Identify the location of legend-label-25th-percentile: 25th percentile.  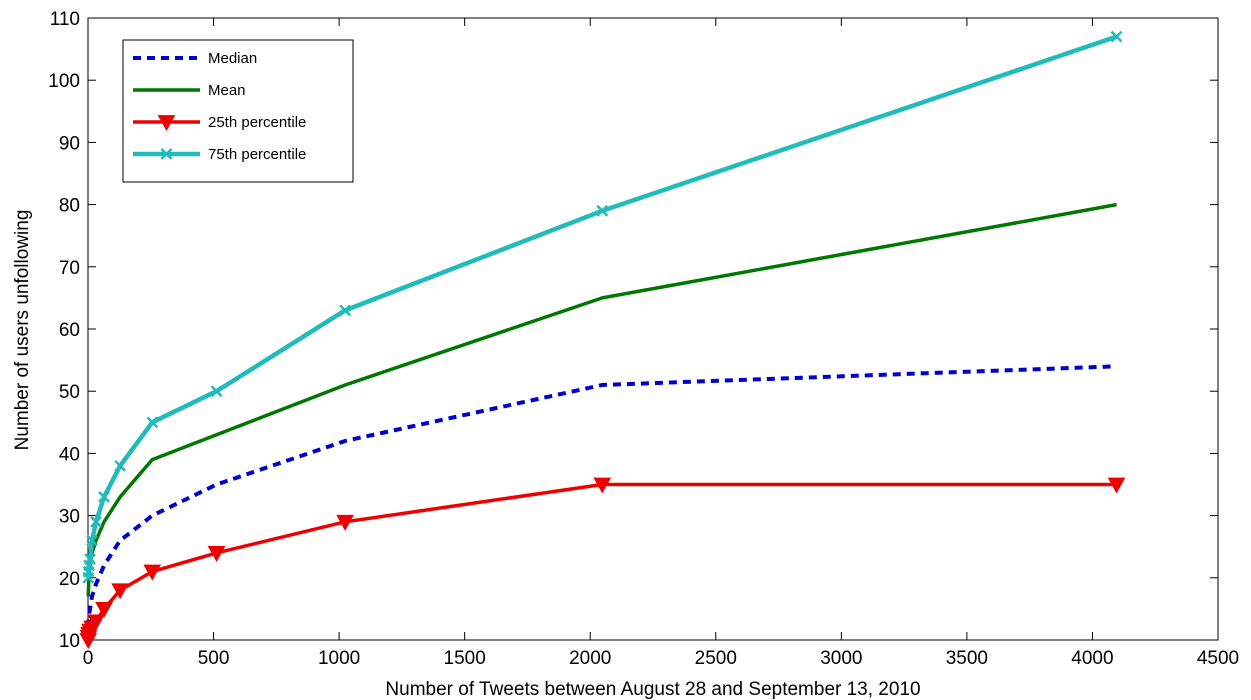
(257, 122).